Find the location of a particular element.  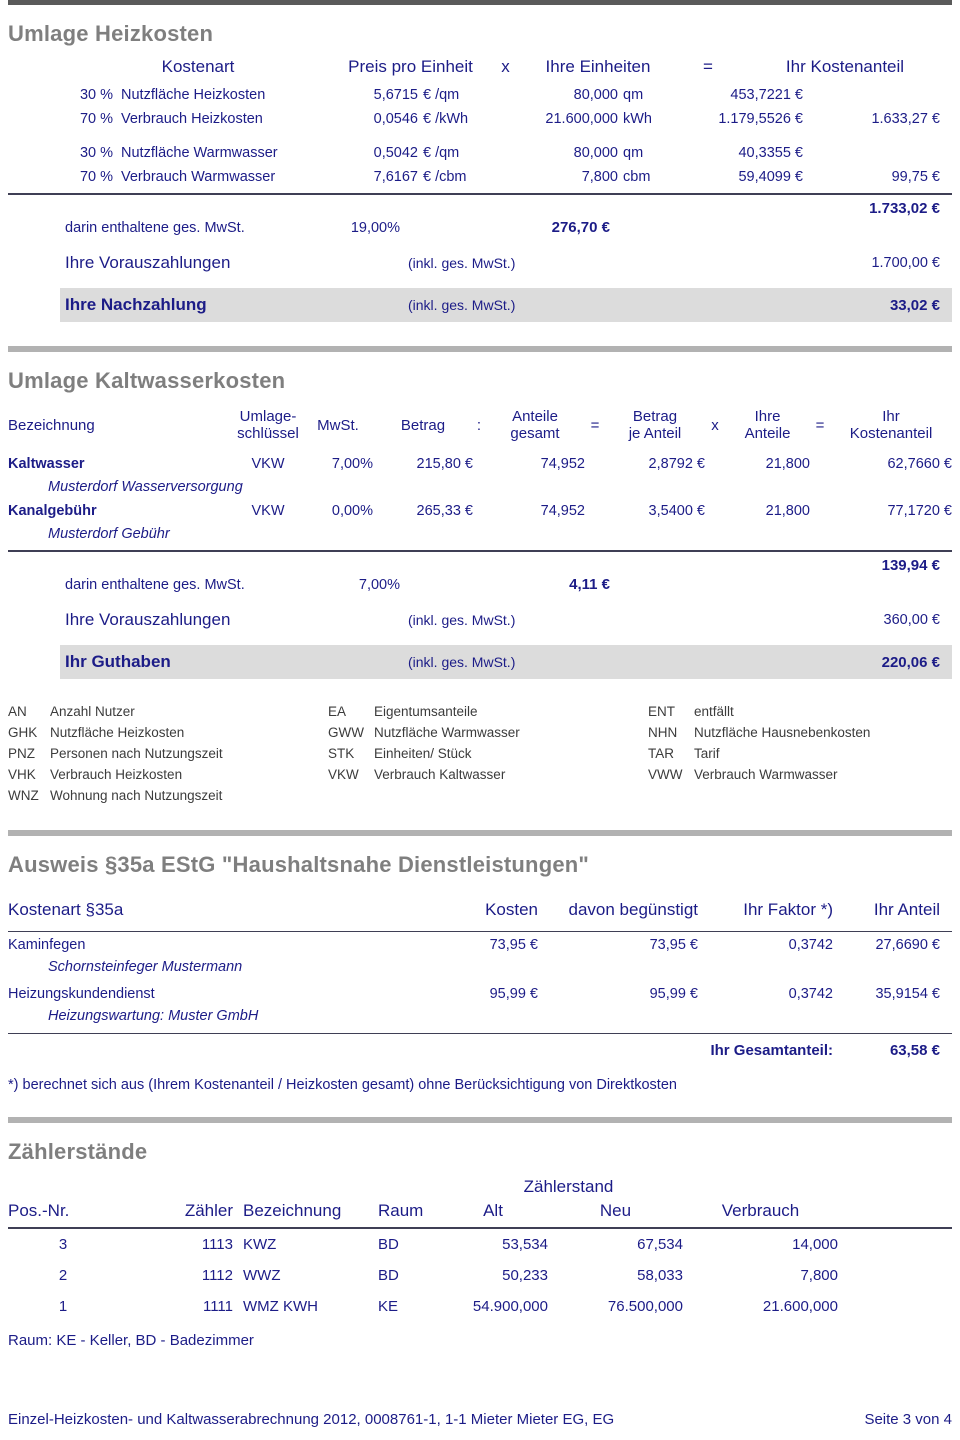

kaltwasser-title: Umlage Kaltwasserkosten is located at coordinates (147, 380).